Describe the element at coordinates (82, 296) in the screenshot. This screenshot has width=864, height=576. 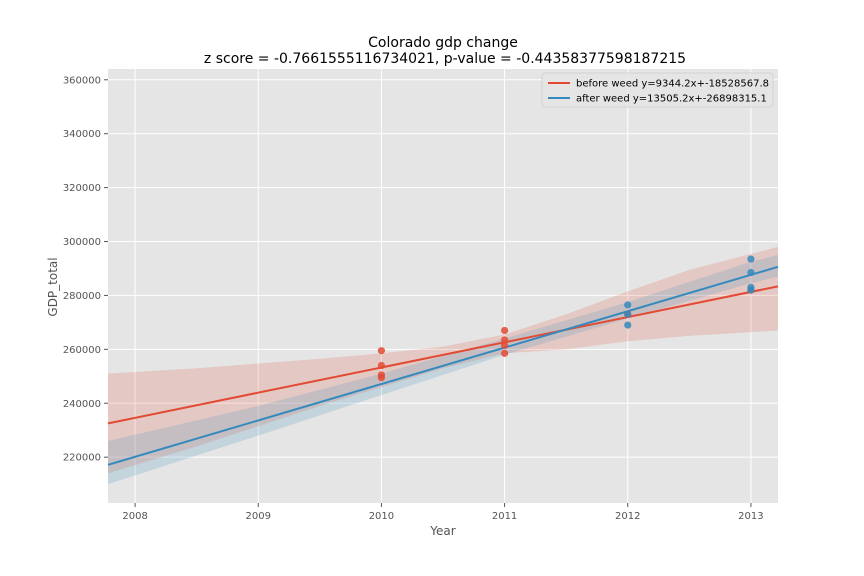
I see `y-tick-label: 280000` at that location.